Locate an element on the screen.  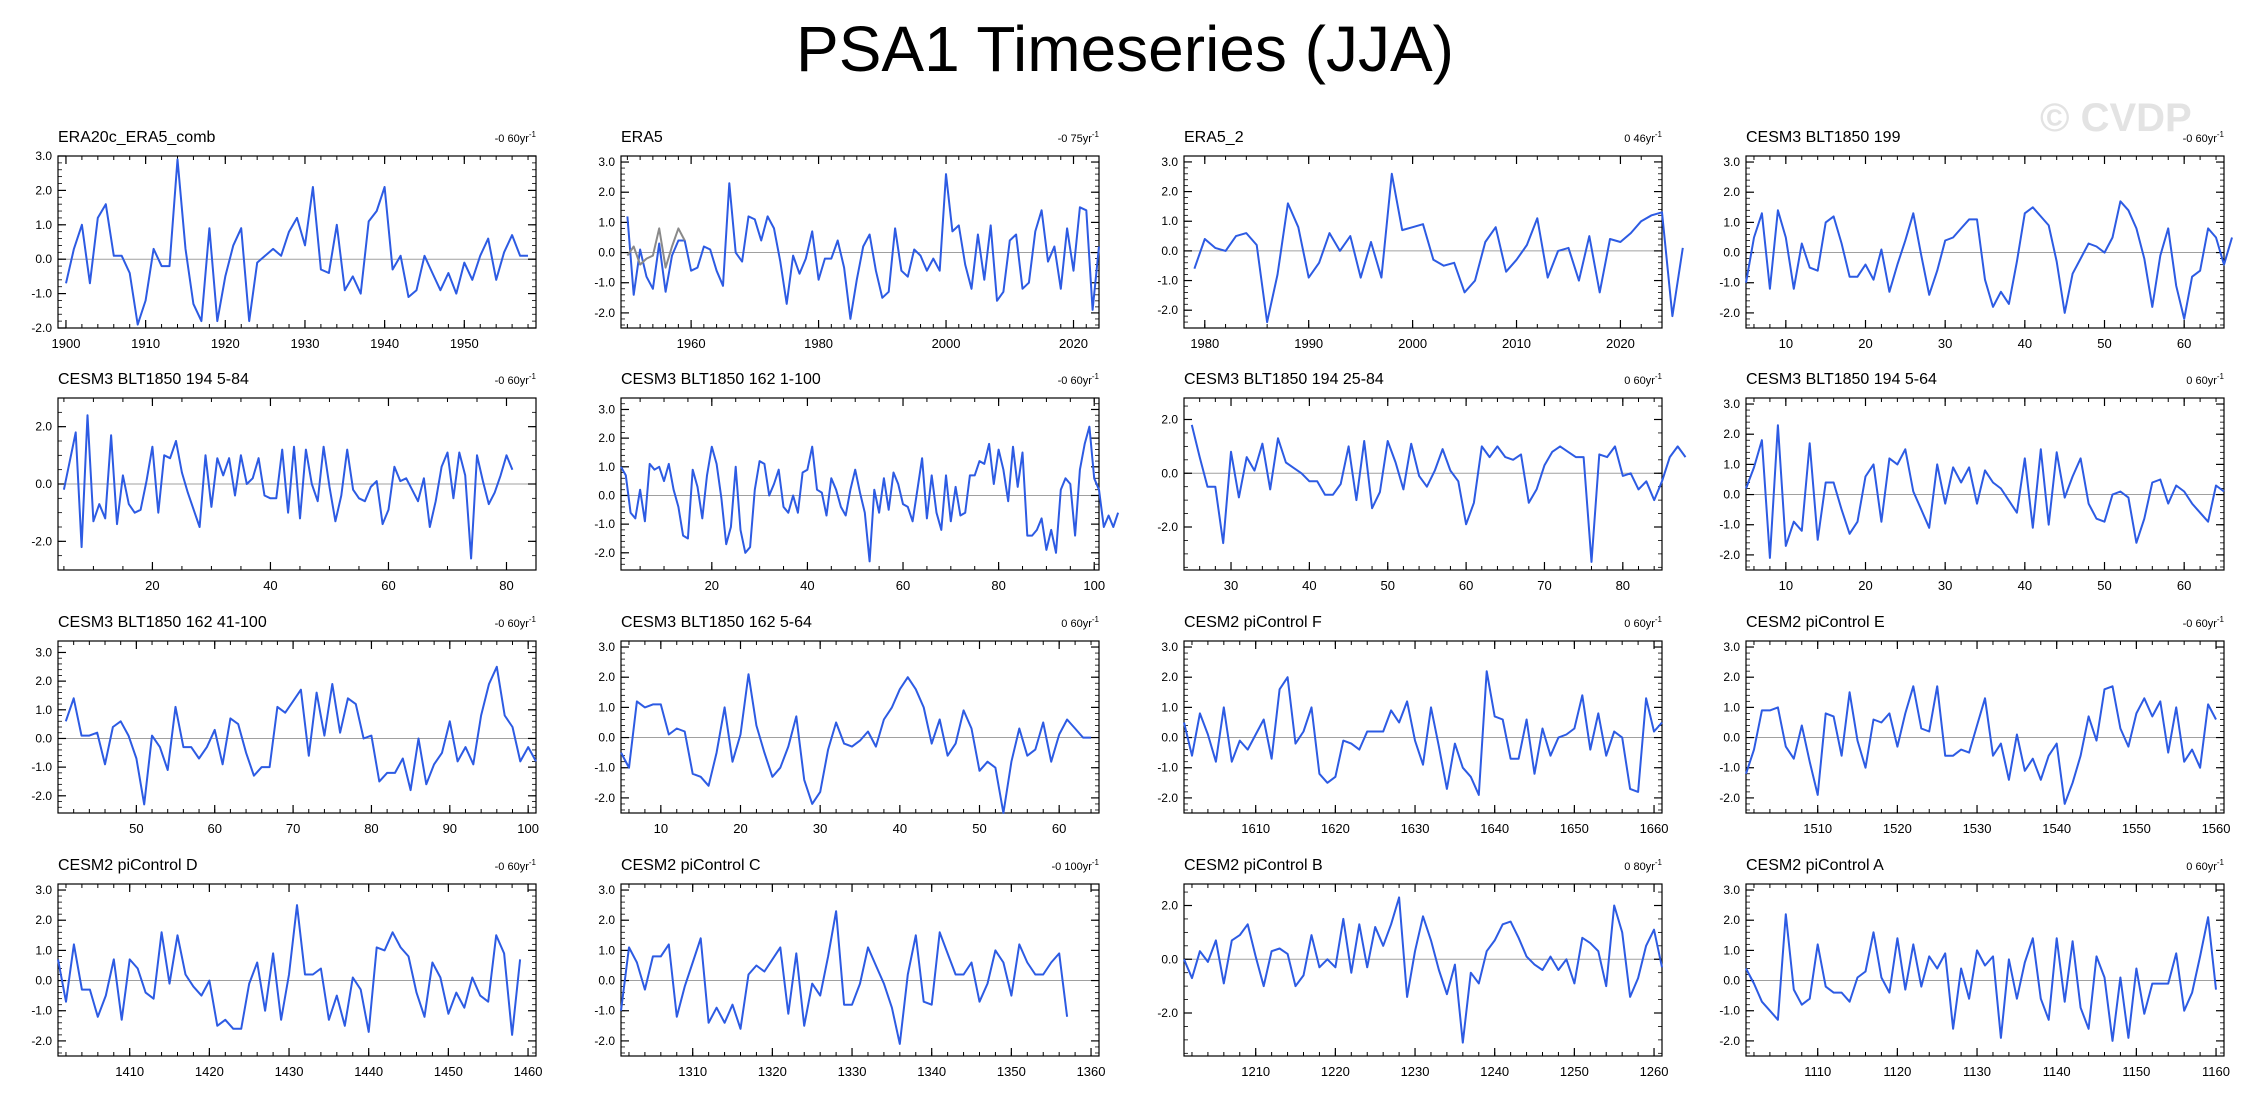
x-tick-label: 90 is located at coordinates (450, 828).